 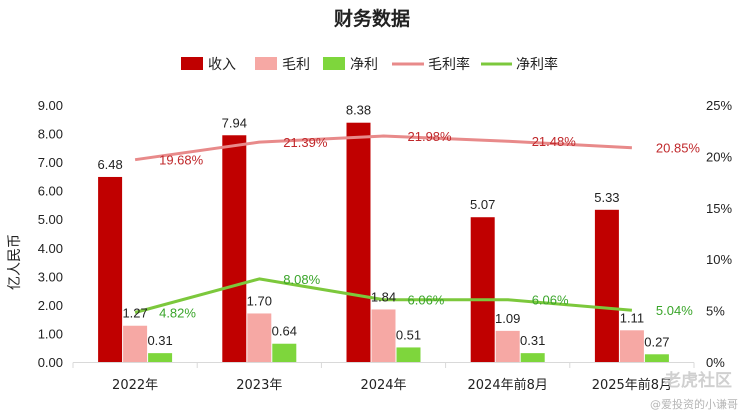 What do you see at coordinates (50, 276) in the screenshot?
I see `y-tick-label: 3.00` at bounding box center [50, 276].